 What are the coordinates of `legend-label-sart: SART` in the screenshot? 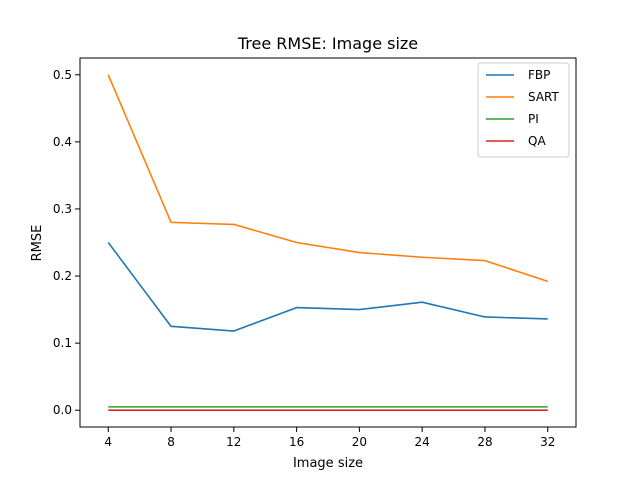 It's located at (544, 97).